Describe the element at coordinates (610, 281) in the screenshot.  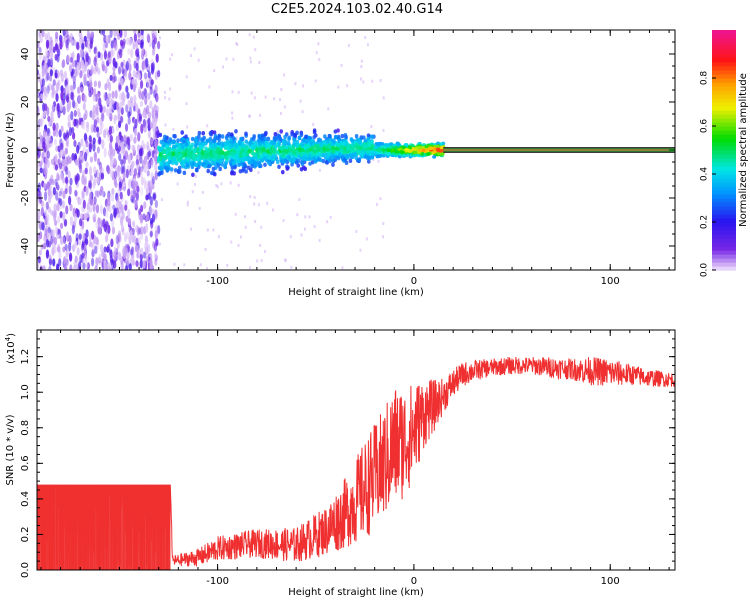
I see `x-tick-label: 100` at that location.